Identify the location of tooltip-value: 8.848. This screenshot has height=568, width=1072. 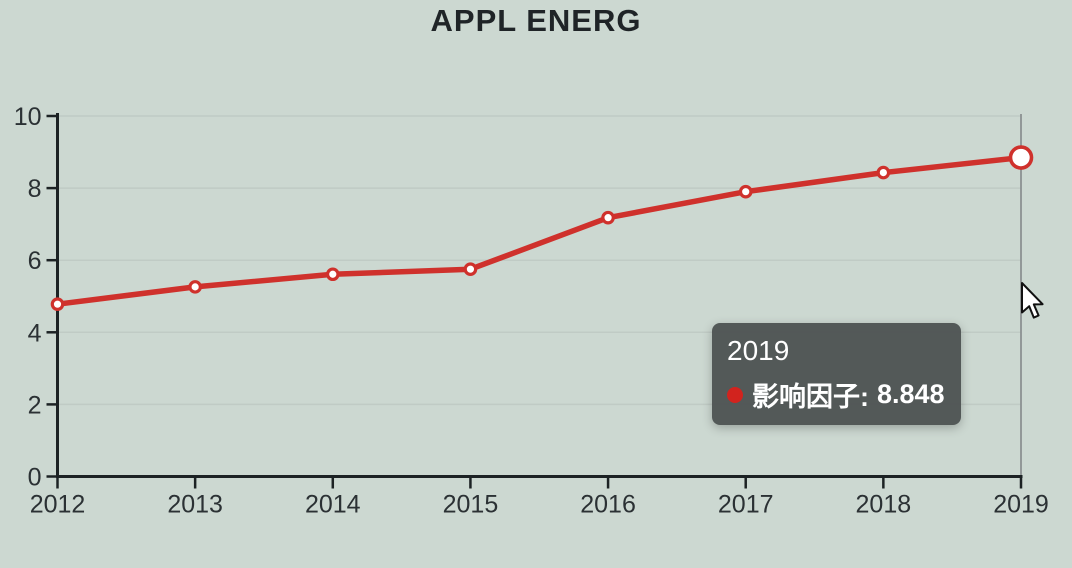
(911, 394).